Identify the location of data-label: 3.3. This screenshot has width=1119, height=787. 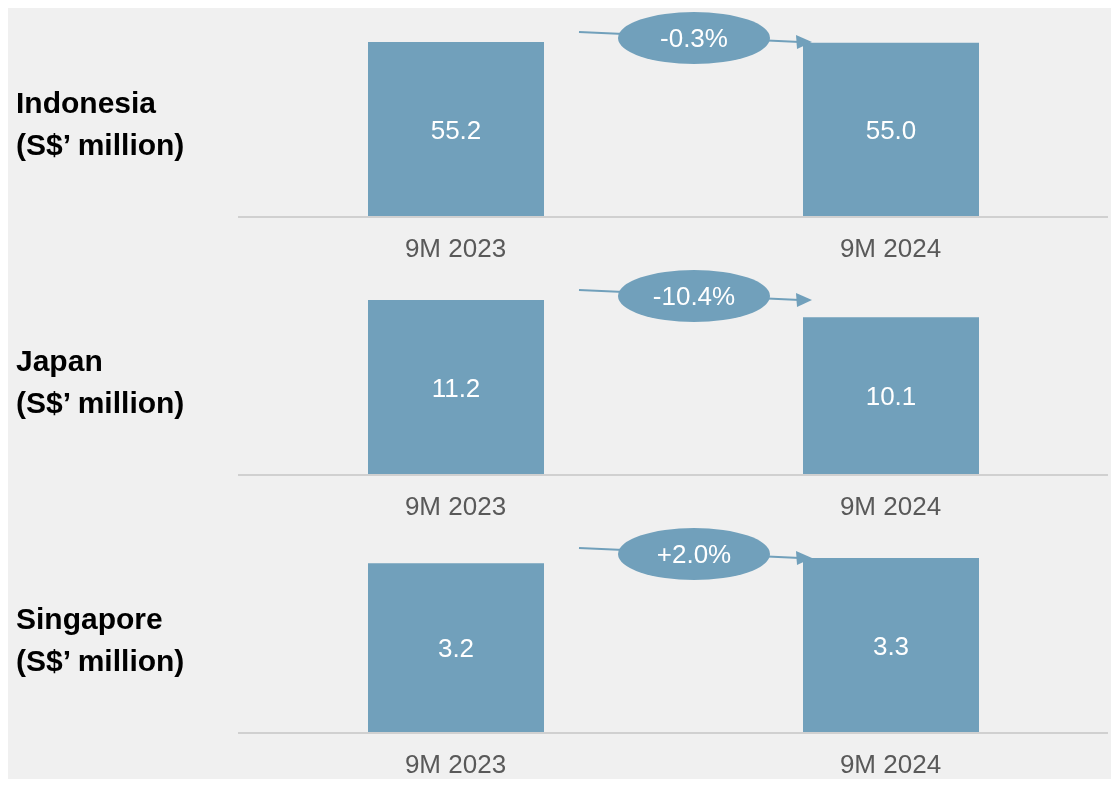
(891, 645).